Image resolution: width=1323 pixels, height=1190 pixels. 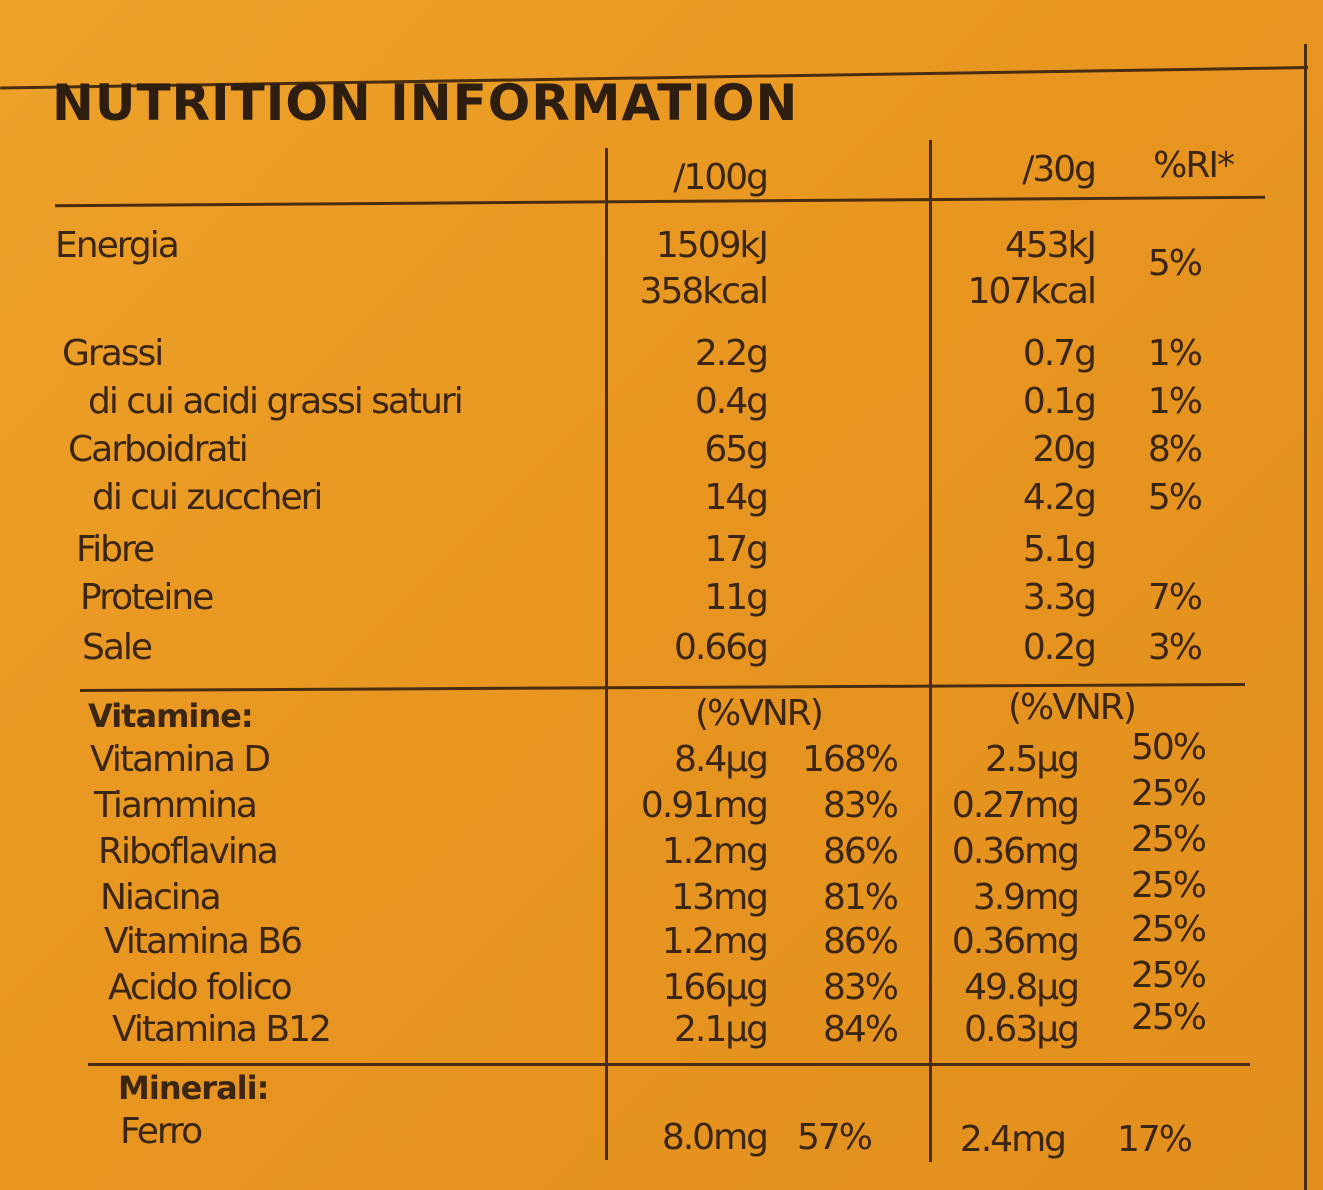 What do you see at coordinates (721, 759) in the screenshot?
I see `value-per100: 8.4µg` at bounding box center [721, 759].